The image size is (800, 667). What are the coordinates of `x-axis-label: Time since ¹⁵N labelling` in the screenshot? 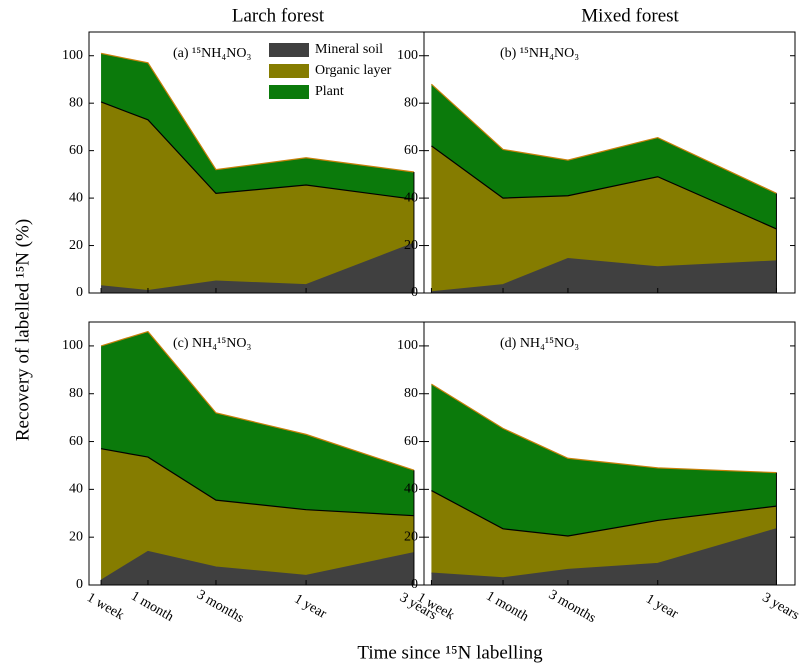 It's located at (450, 652).